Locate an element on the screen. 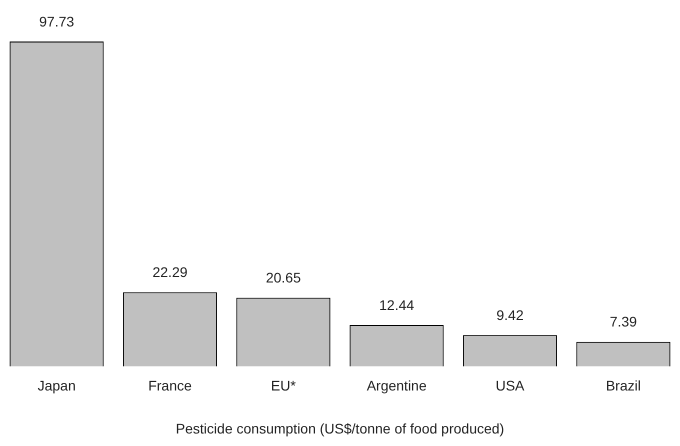  data-label: 7.39 is located at coordinates (624, 322).